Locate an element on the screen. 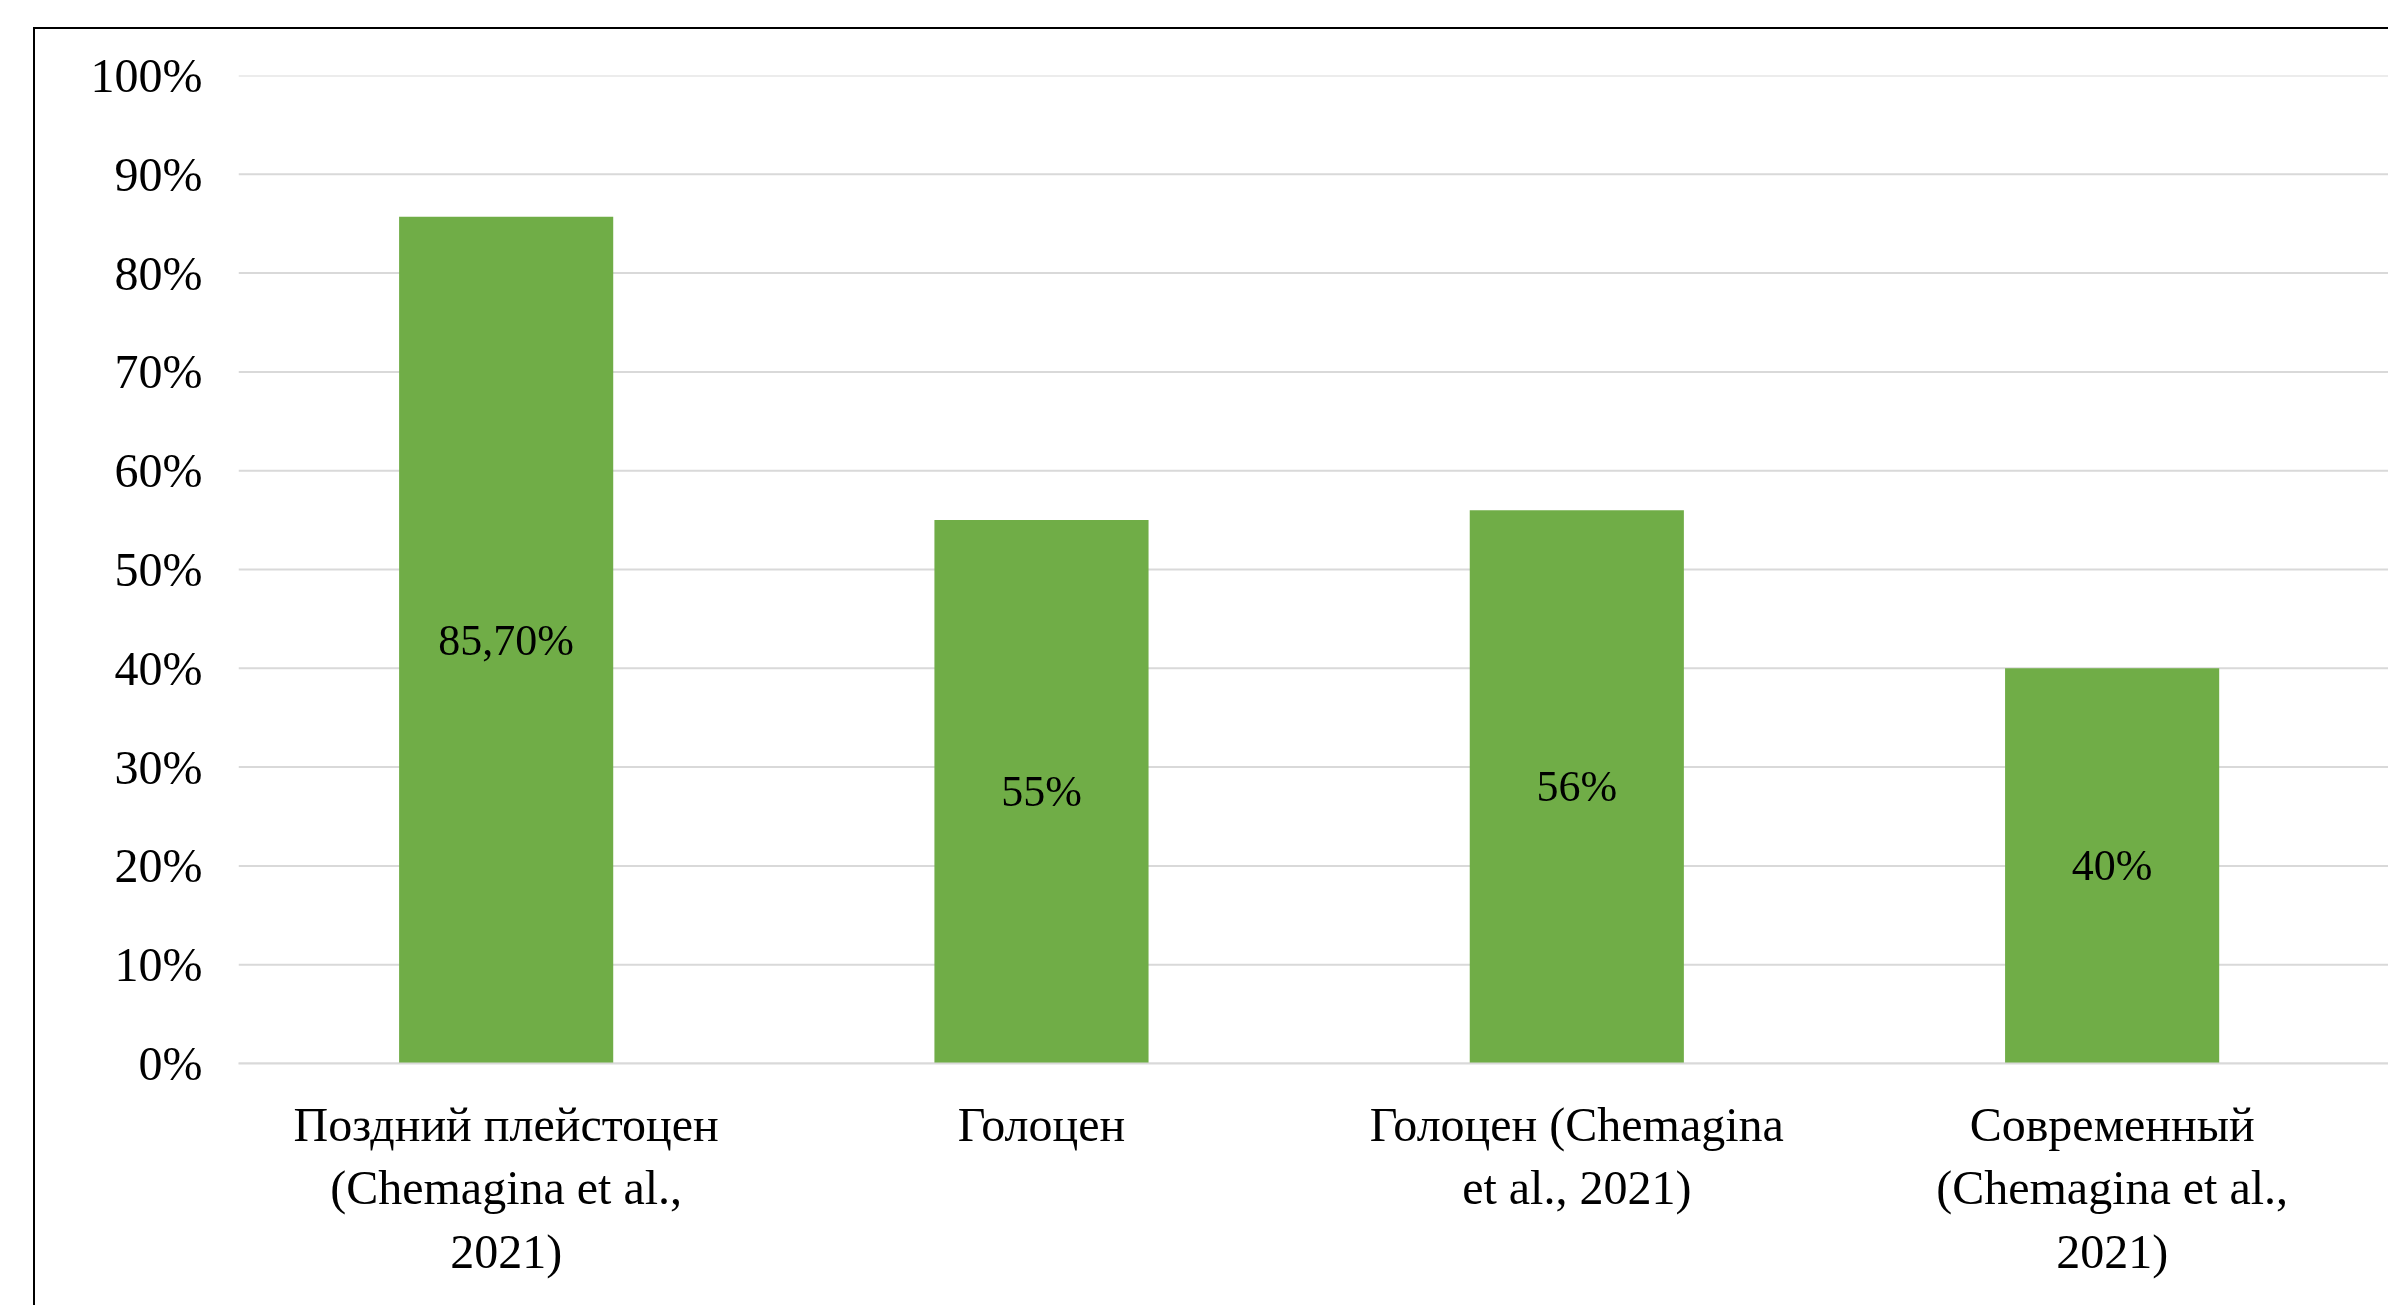 This screenshot has height=1305, width=2388. y-tick-label: 70% is located at coordinates (158, 372).